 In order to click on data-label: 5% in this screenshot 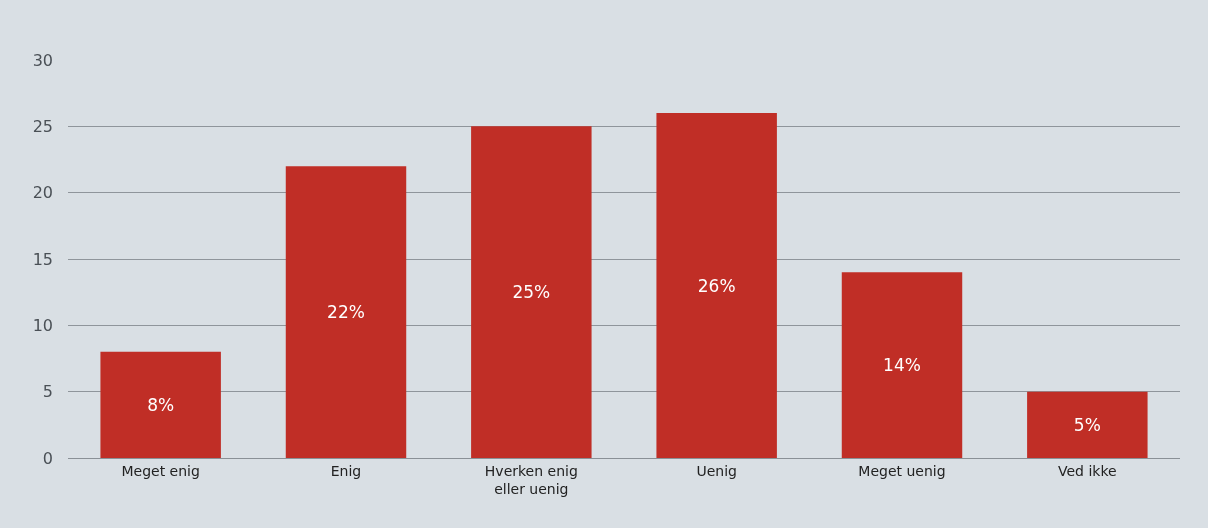, I will do `click(1087, 424)`.